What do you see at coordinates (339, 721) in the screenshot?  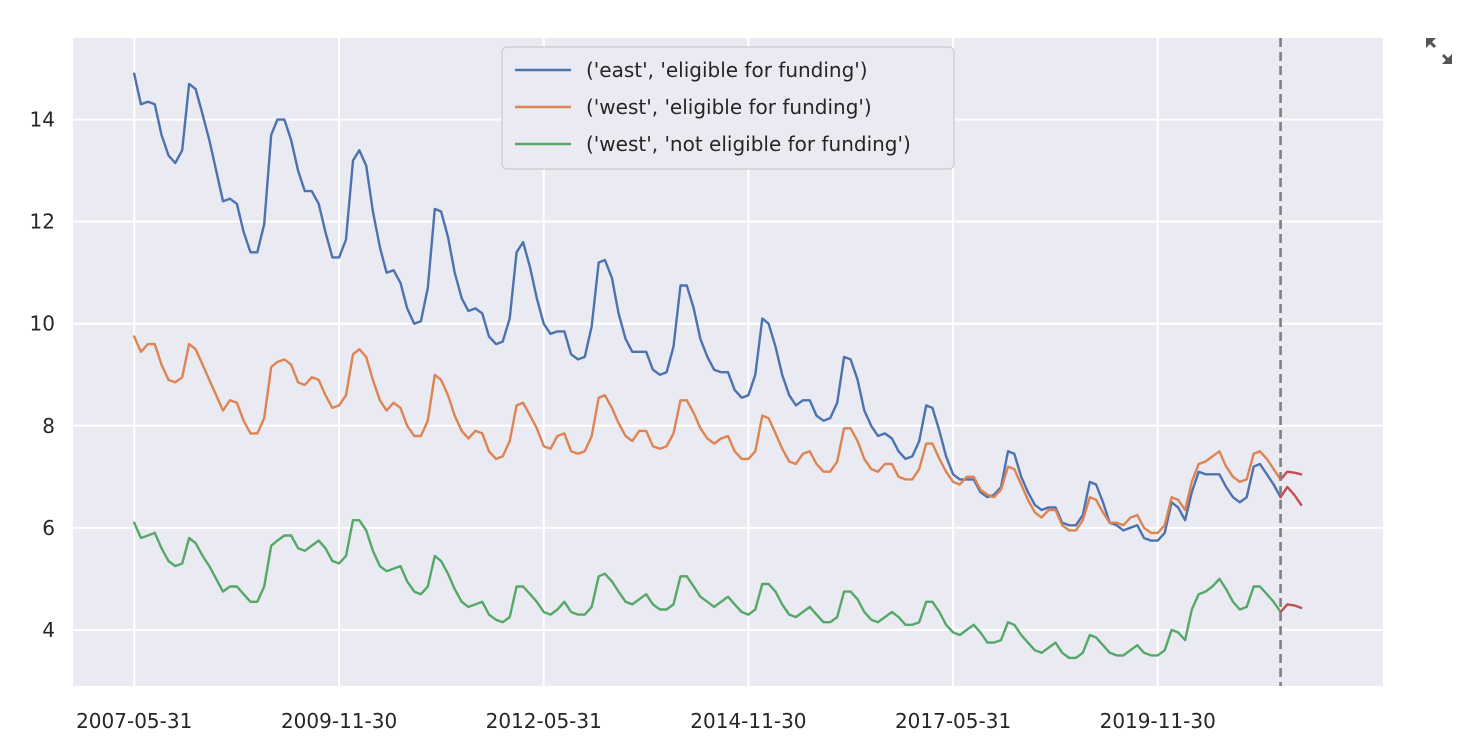 I see `x-tick-label: 2009-11-30` at bounding box center [339, 721].